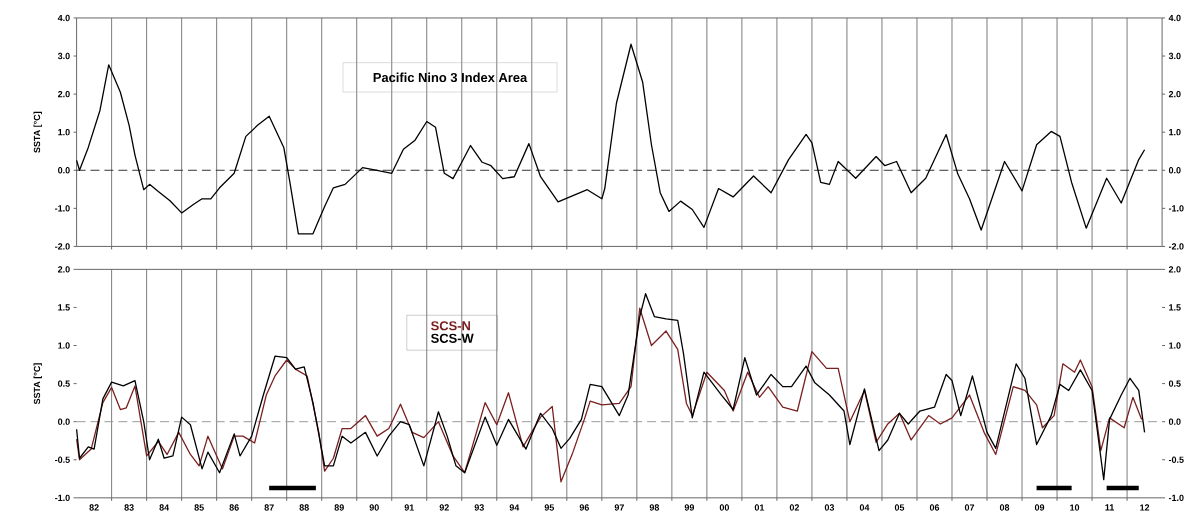 This screenshot has width=1204, height=518. What do you see at coordinates (1176, 246) in the screenshot?
I see `y2-tick-label: -2.0` at bounding box center [1176, 246].